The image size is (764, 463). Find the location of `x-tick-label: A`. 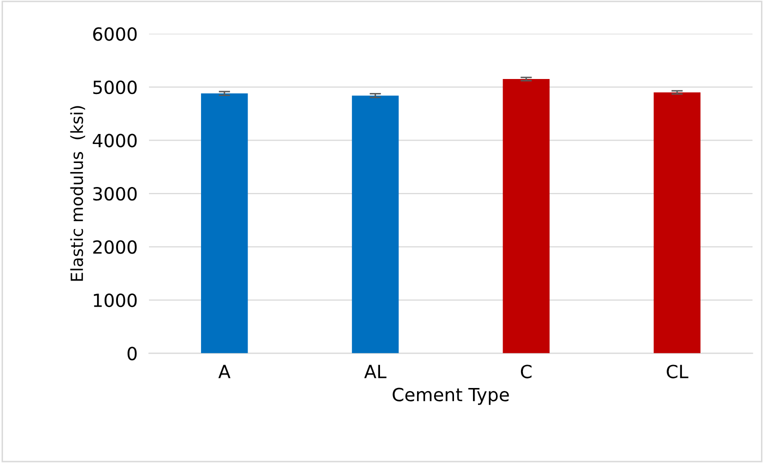

x-tick-label: A is located at coordinates (224, 371).